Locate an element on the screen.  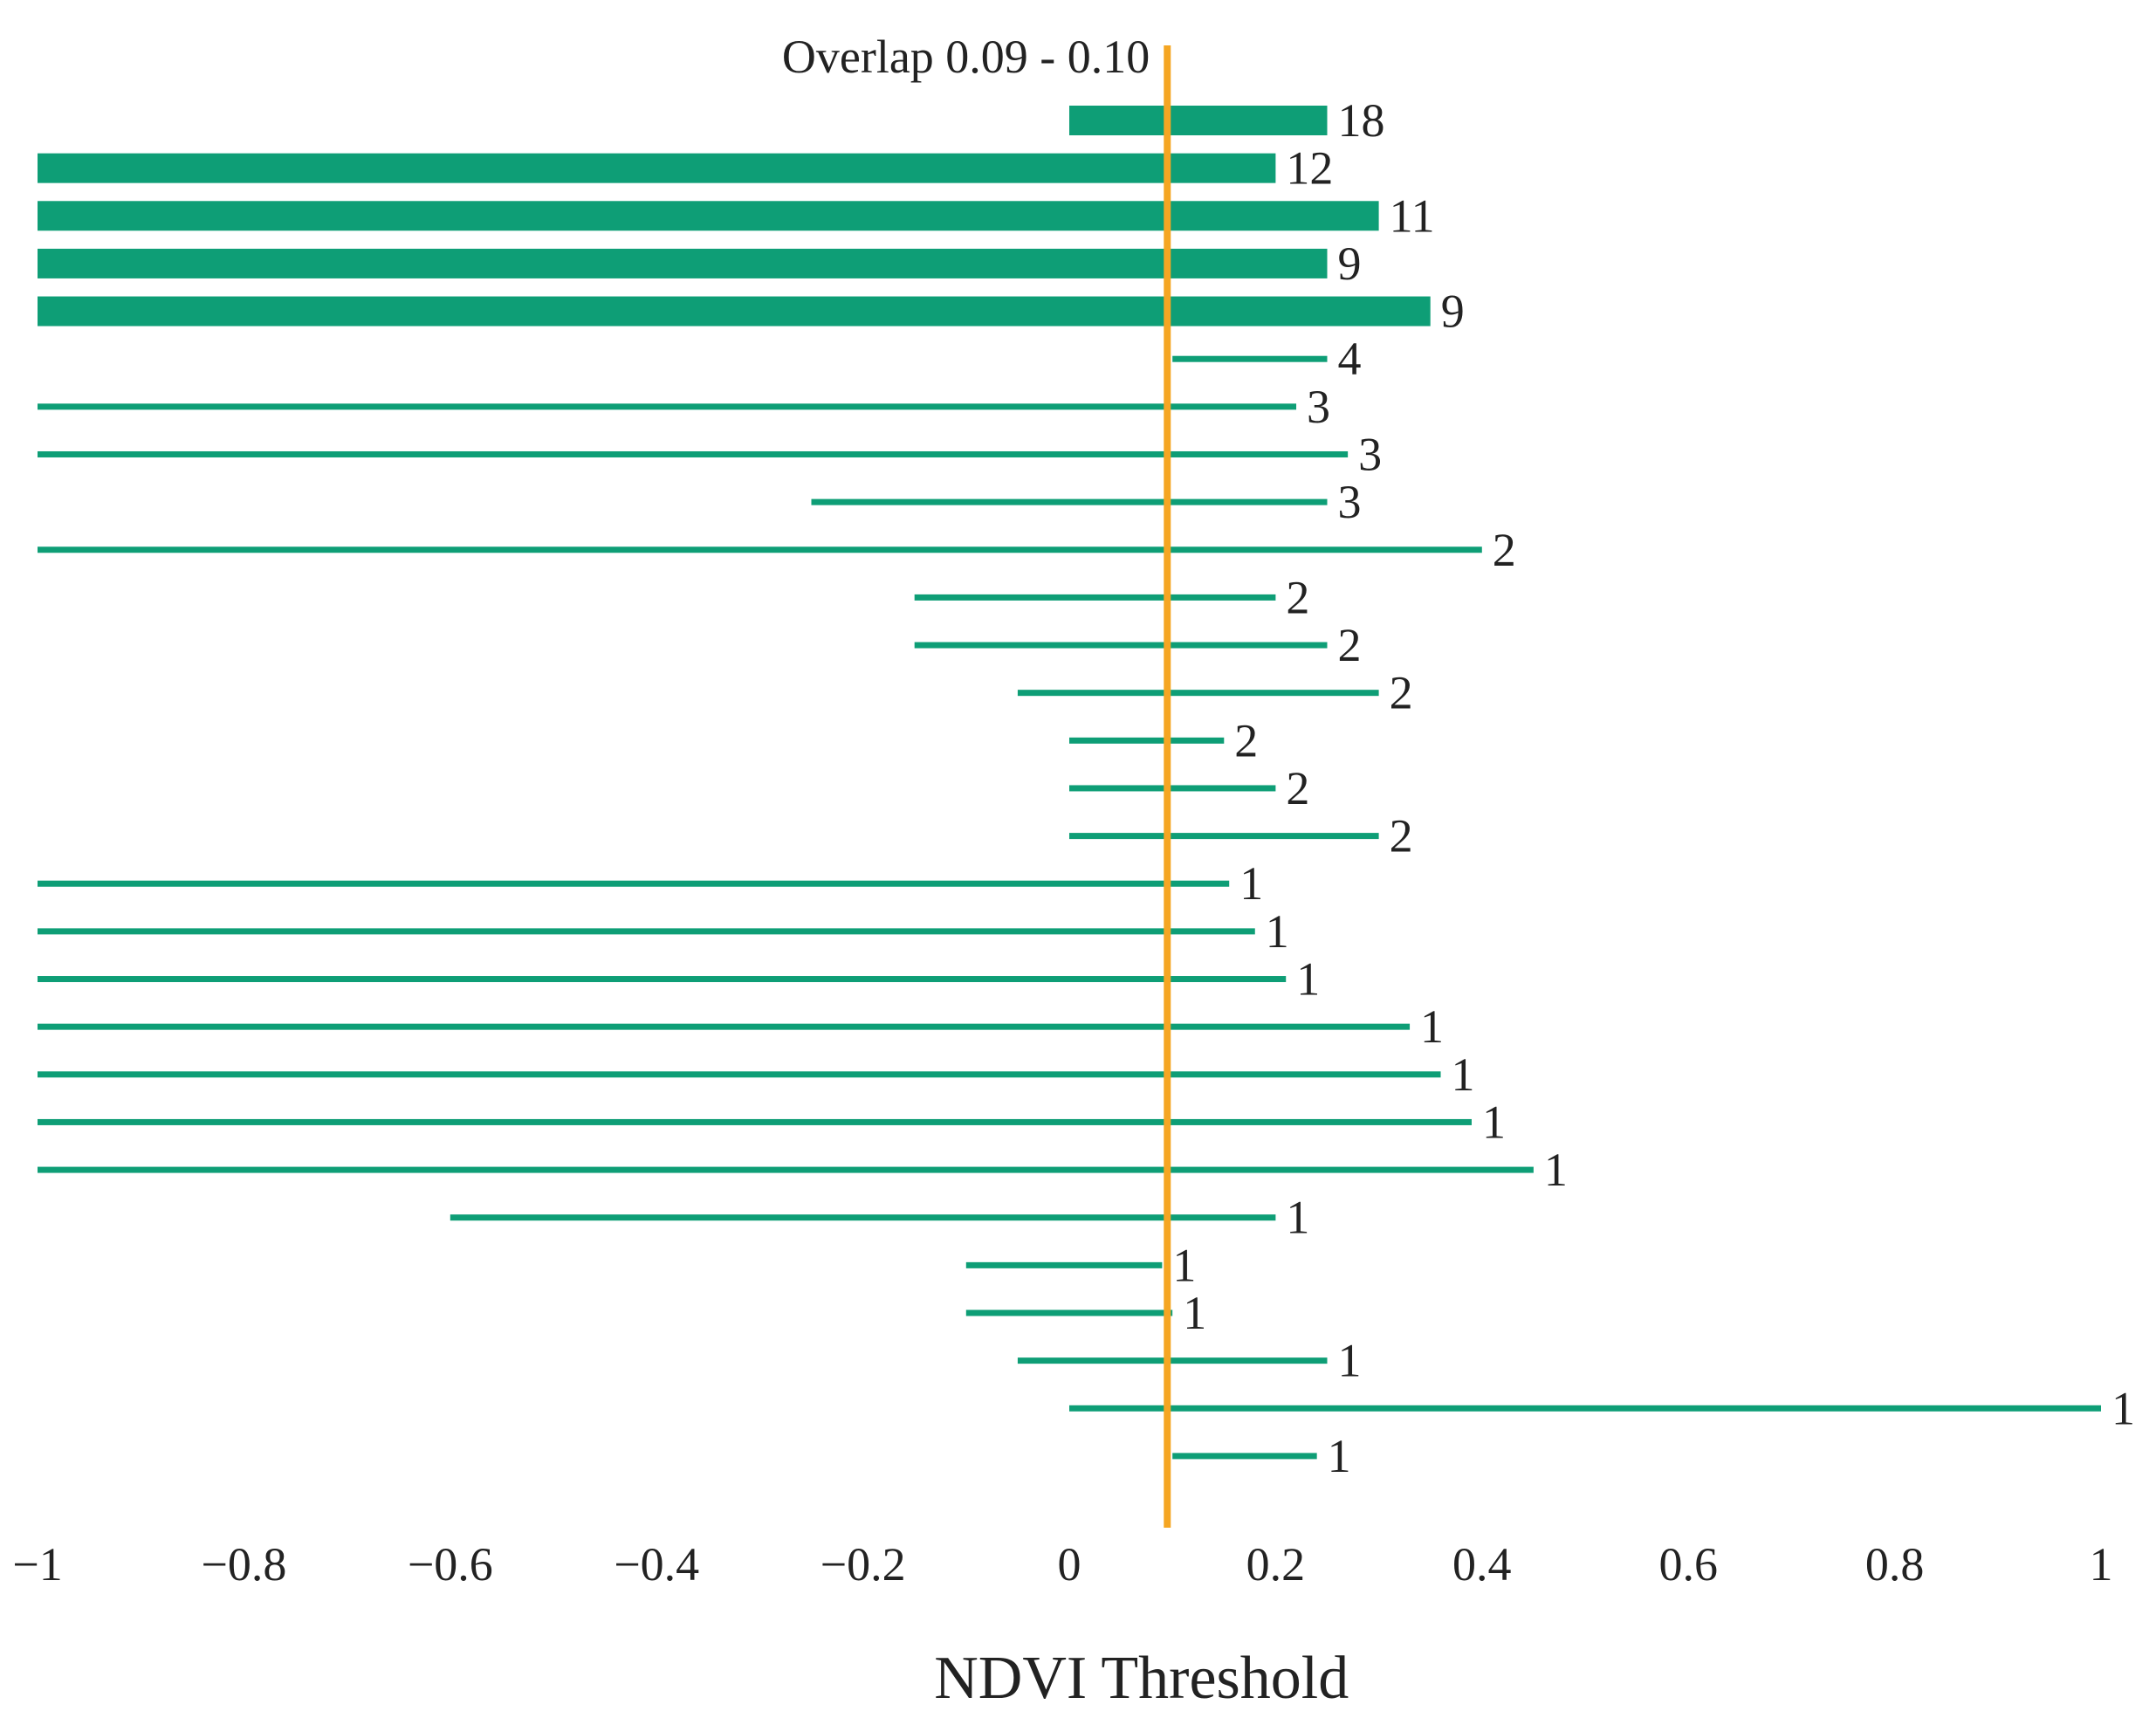
x-tick-label: 0.2 is located at coordinates (1276, 1564).